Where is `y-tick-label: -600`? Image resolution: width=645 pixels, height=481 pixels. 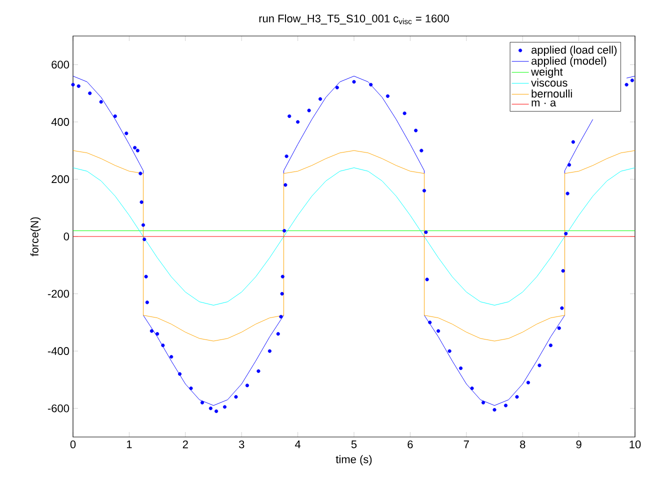
y-tick-label: -600 is located at coordinates (59, 408).